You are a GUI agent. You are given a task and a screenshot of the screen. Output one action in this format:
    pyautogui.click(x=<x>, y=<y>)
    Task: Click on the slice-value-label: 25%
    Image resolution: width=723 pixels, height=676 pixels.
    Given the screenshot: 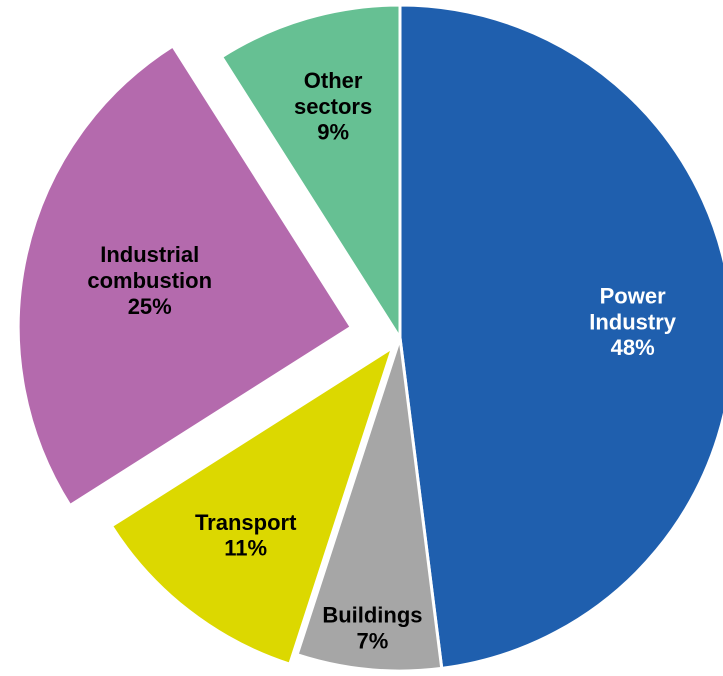 What is the action you would take?
    pyautogui.click(x=150, y=306)
    